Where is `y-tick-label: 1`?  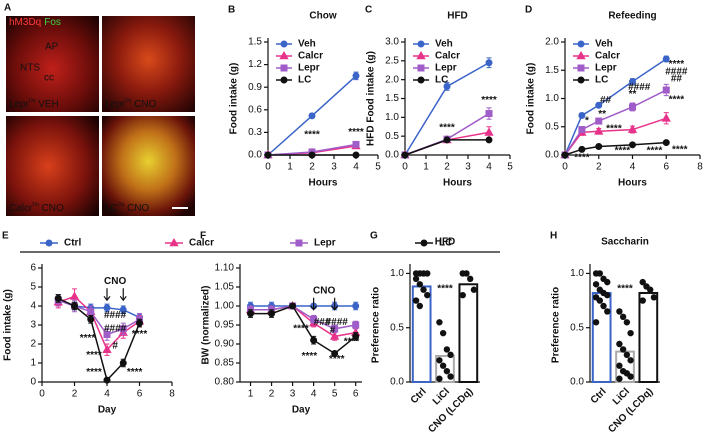 y-tick-label: 1 is located at coordinates (33, 363).